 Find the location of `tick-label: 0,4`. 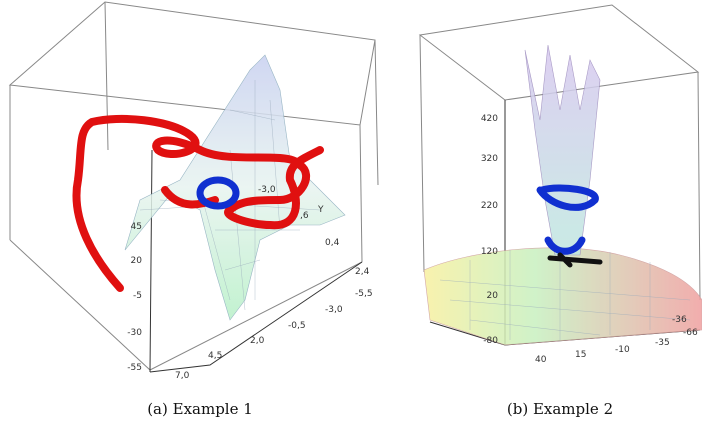

tick-label: 0,4 is located at coordinates (332, 243).